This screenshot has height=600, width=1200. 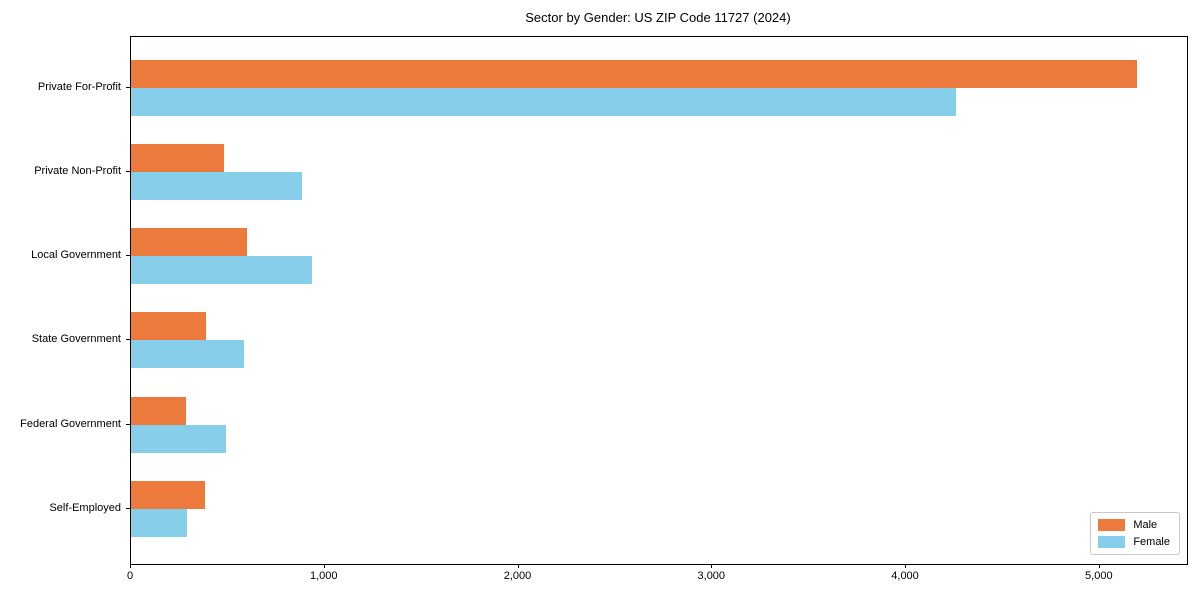 What do you see at coordinates (76, 339) in the screenshot?
I see `y-tick-label: State Government` at bounding box center [76, 339].